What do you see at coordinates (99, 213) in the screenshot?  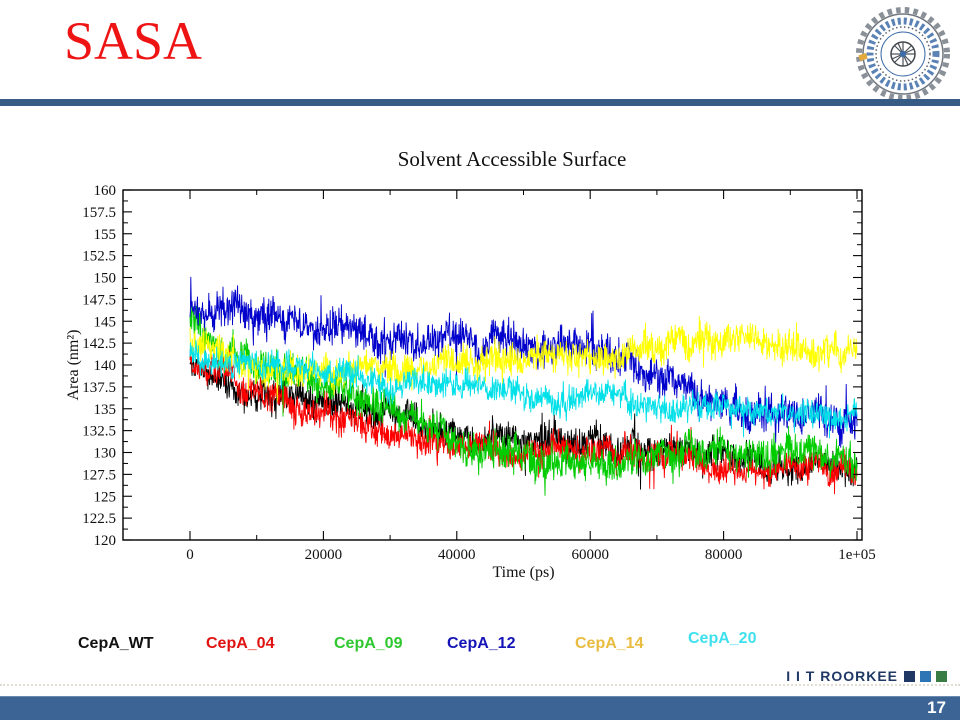 I see `y-tick-label: 157.5` at bounding box center [99, 213].